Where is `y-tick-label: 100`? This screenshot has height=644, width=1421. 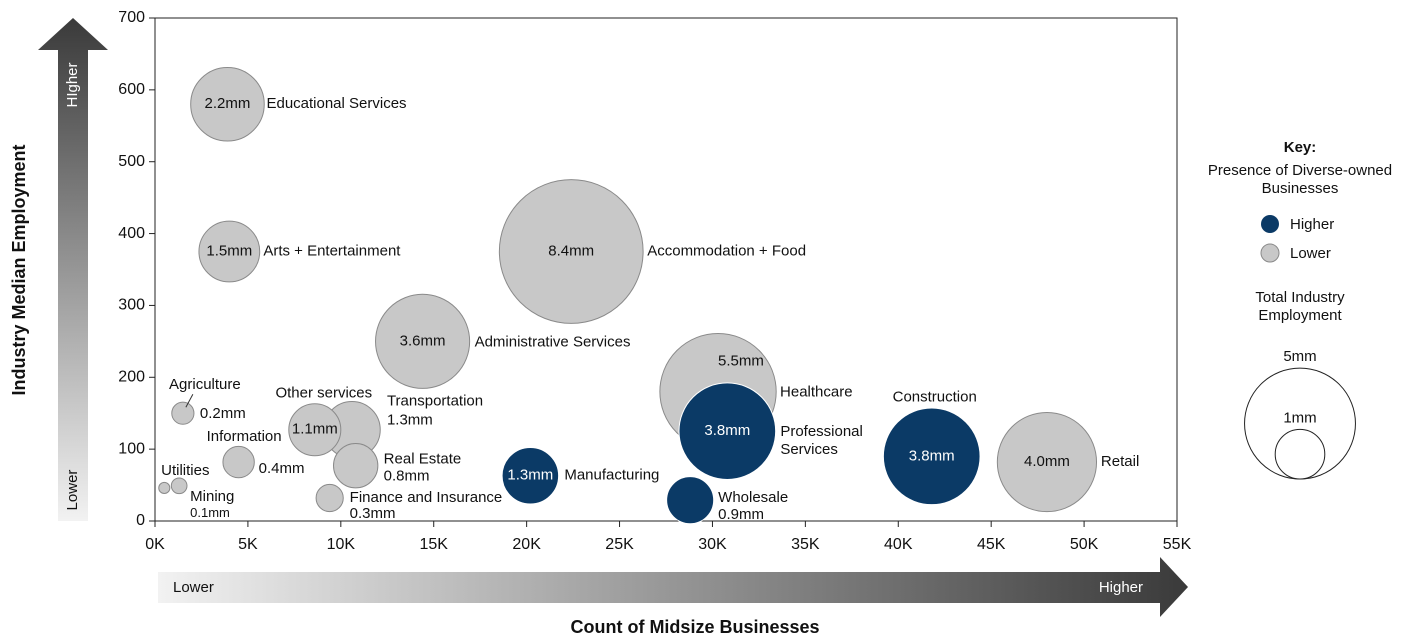
y-tick-label: 100 is located at coordinates (131, 448).